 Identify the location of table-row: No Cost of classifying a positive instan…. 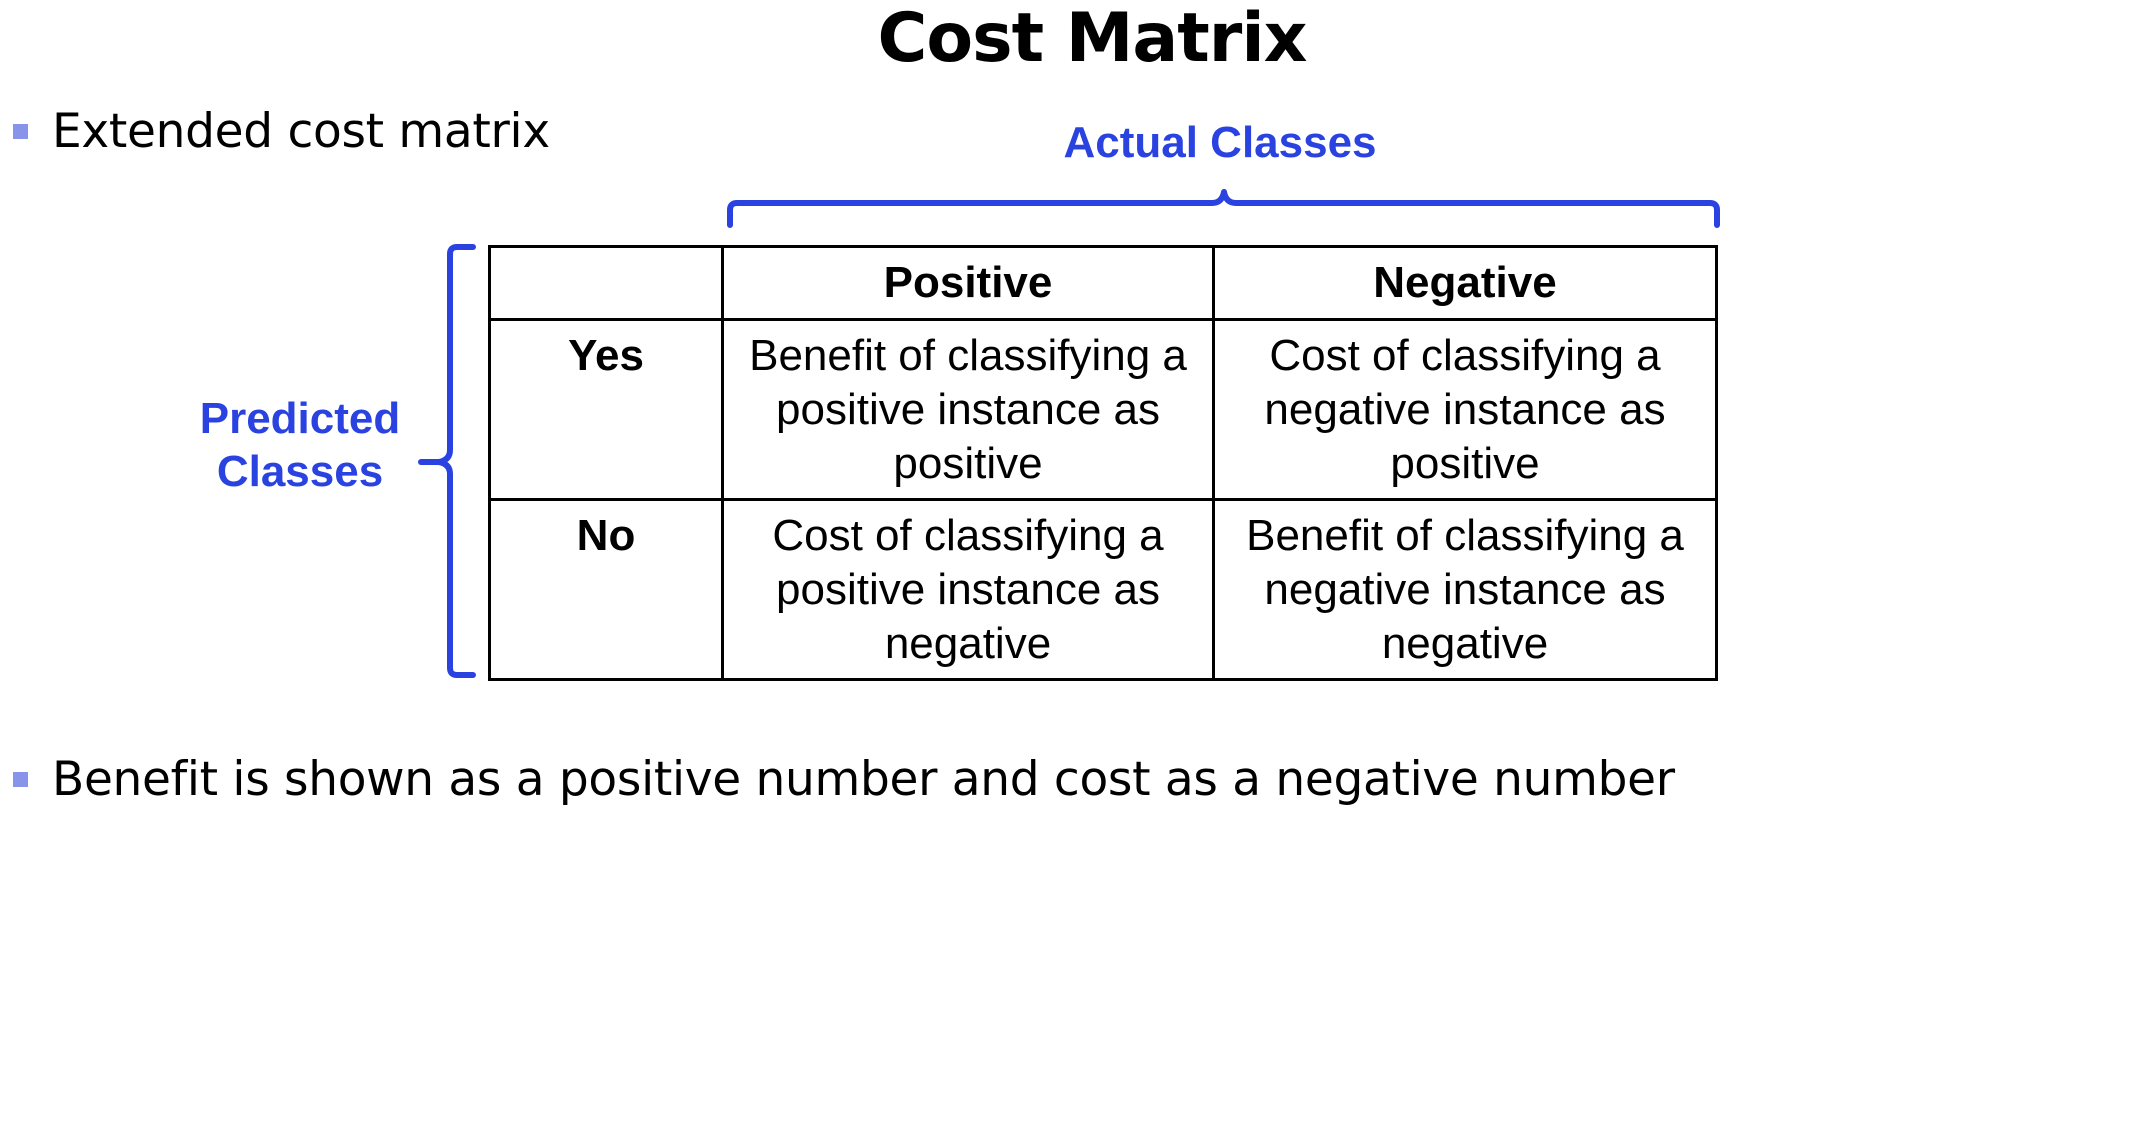
(1103, 589).